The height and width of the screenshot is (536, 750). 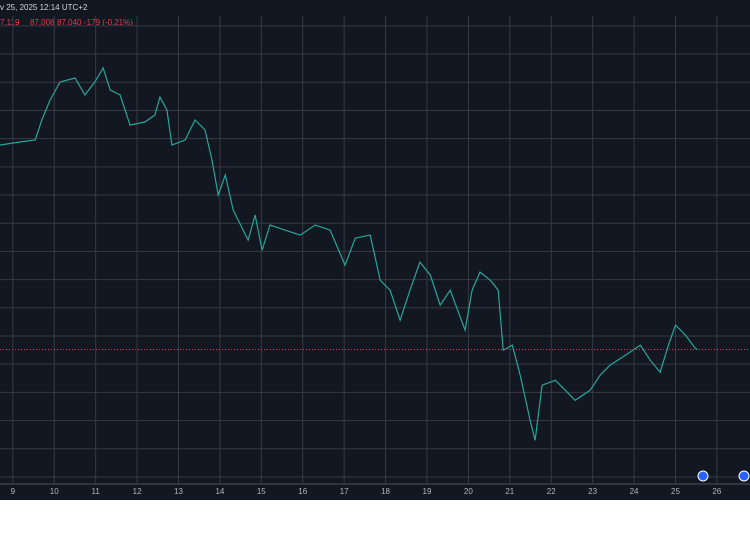 What do you see at coordinates (137, 491) in the screenshot?
I see `x-tick-label: 12` at bounding box center [137, 491].